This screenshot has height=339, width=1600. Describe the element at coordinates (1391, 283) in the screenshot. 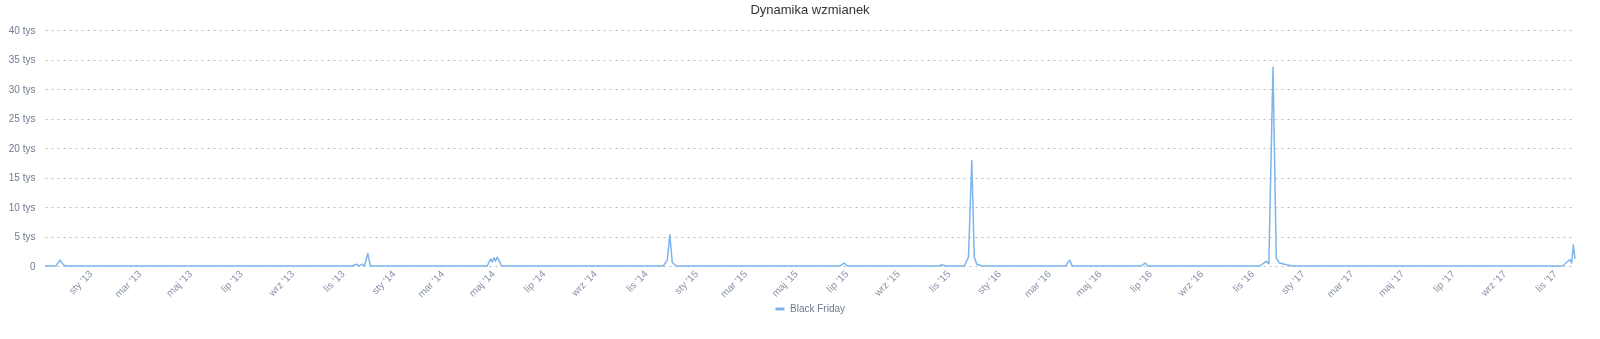

I see `x-tick-label: maj '17` at that location.